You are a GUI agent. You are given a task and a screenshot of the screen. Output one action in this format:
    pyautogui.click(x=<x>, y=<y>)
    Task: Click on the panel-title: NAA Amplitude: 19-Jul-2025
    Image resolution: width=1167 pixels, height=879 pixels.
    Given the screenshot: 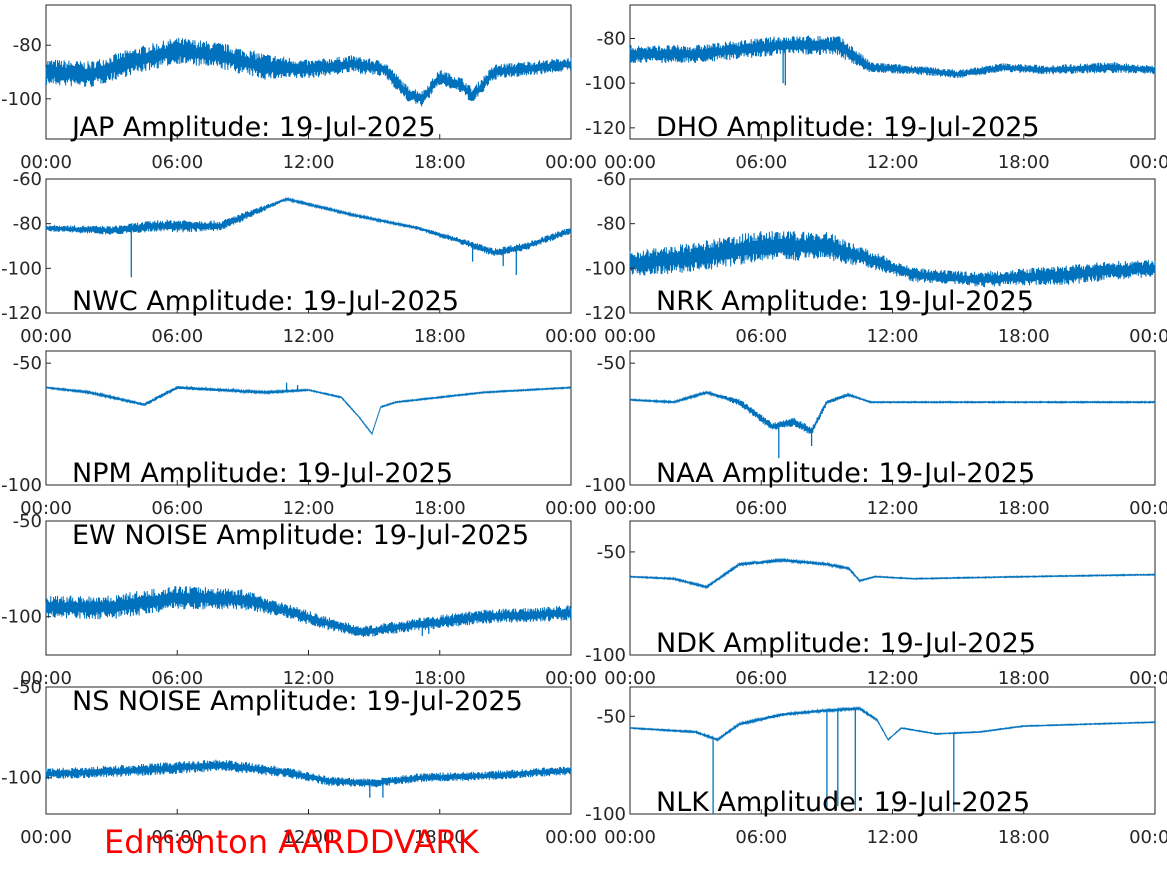 What is the action you would take?
    pyautogui.click(x=845, y=473)
    